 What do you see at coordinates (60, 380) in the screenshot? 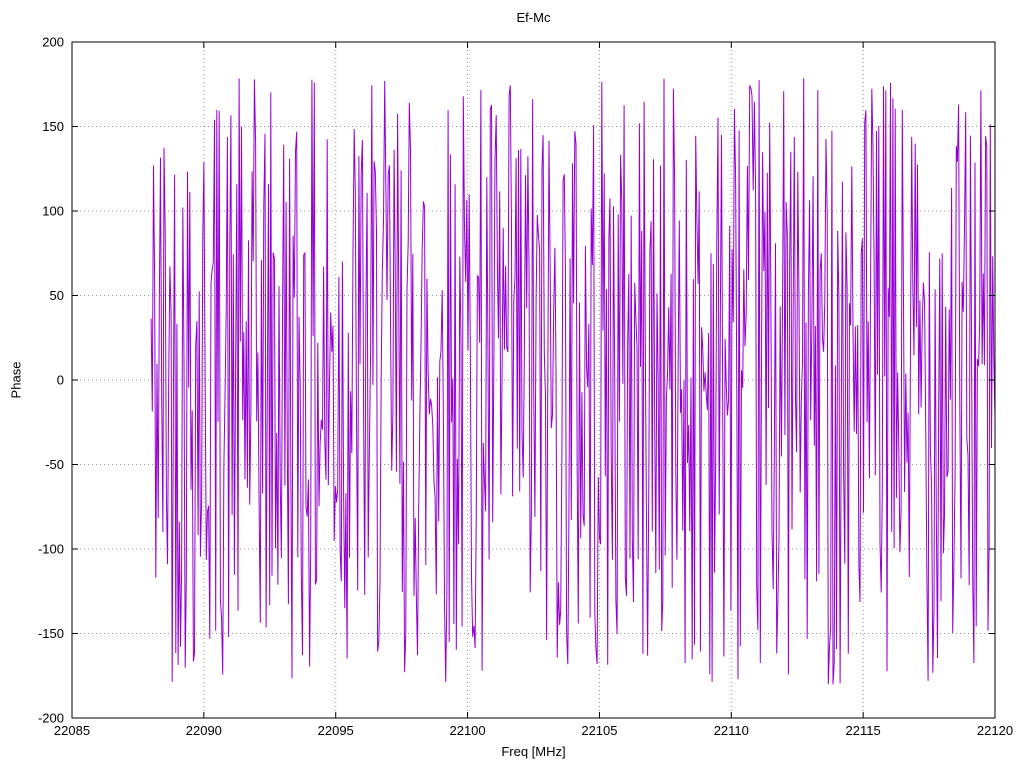
I see `y-tick-label: 0` at bounding box center [60, 380].